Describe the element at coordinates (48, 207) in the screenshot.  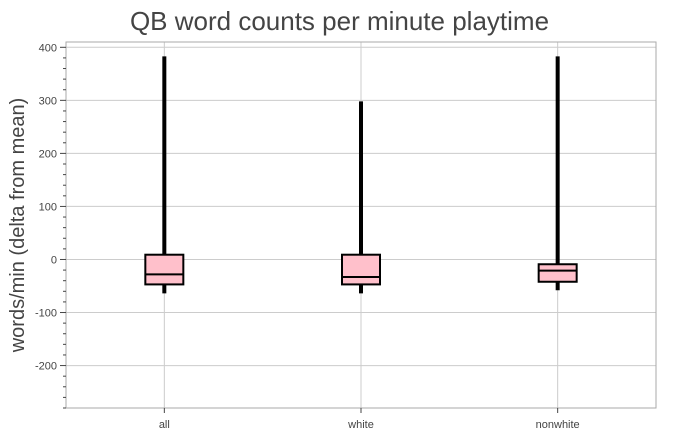
I see `y-tick-label: 100` at that location.